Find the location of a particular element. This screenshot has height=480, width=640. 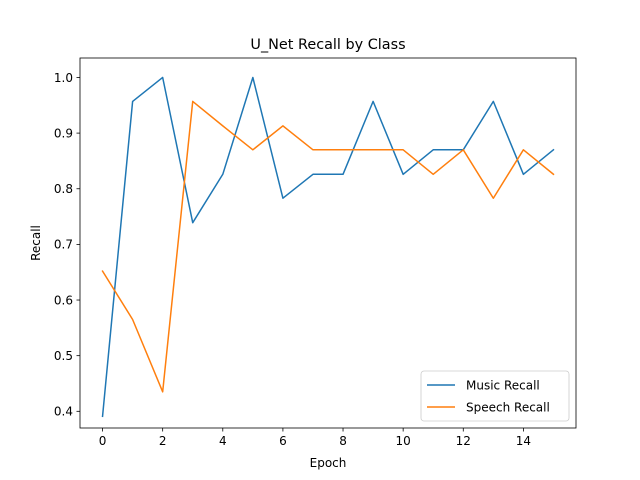

legend-label: Speech Recall is located at coordinates (508, 407).